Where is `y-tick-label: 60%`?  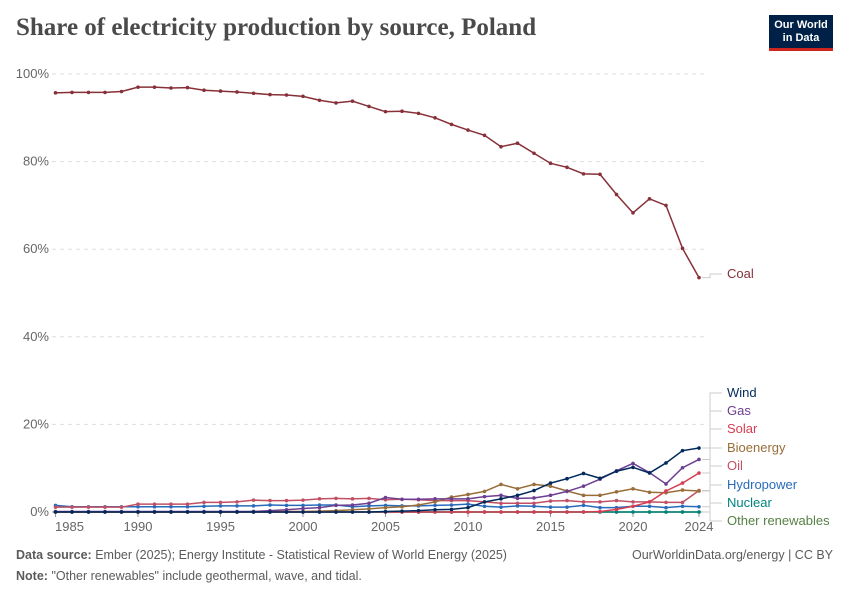 y-tick-label: 60% is located at coordinates (36, 248).